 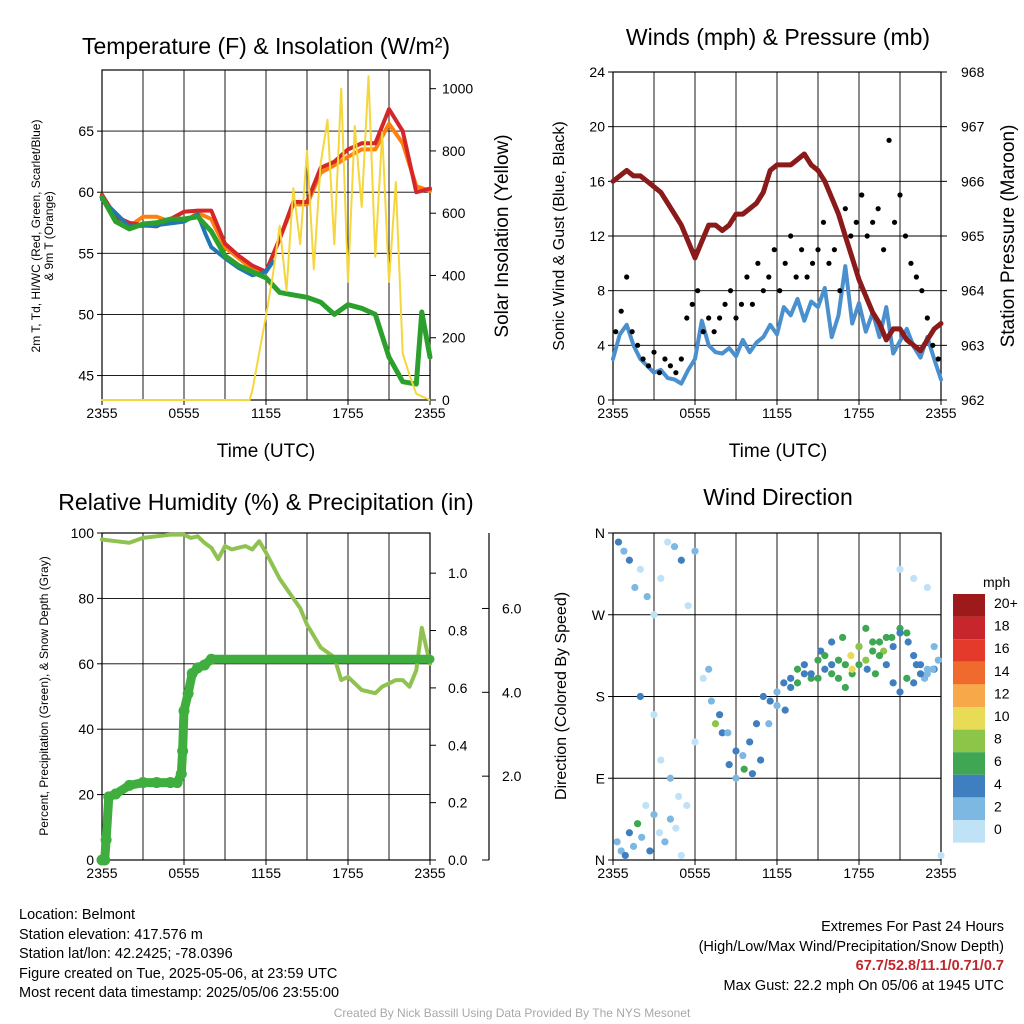 I want to click on dewpoint-line, so click(x=266, y=290).